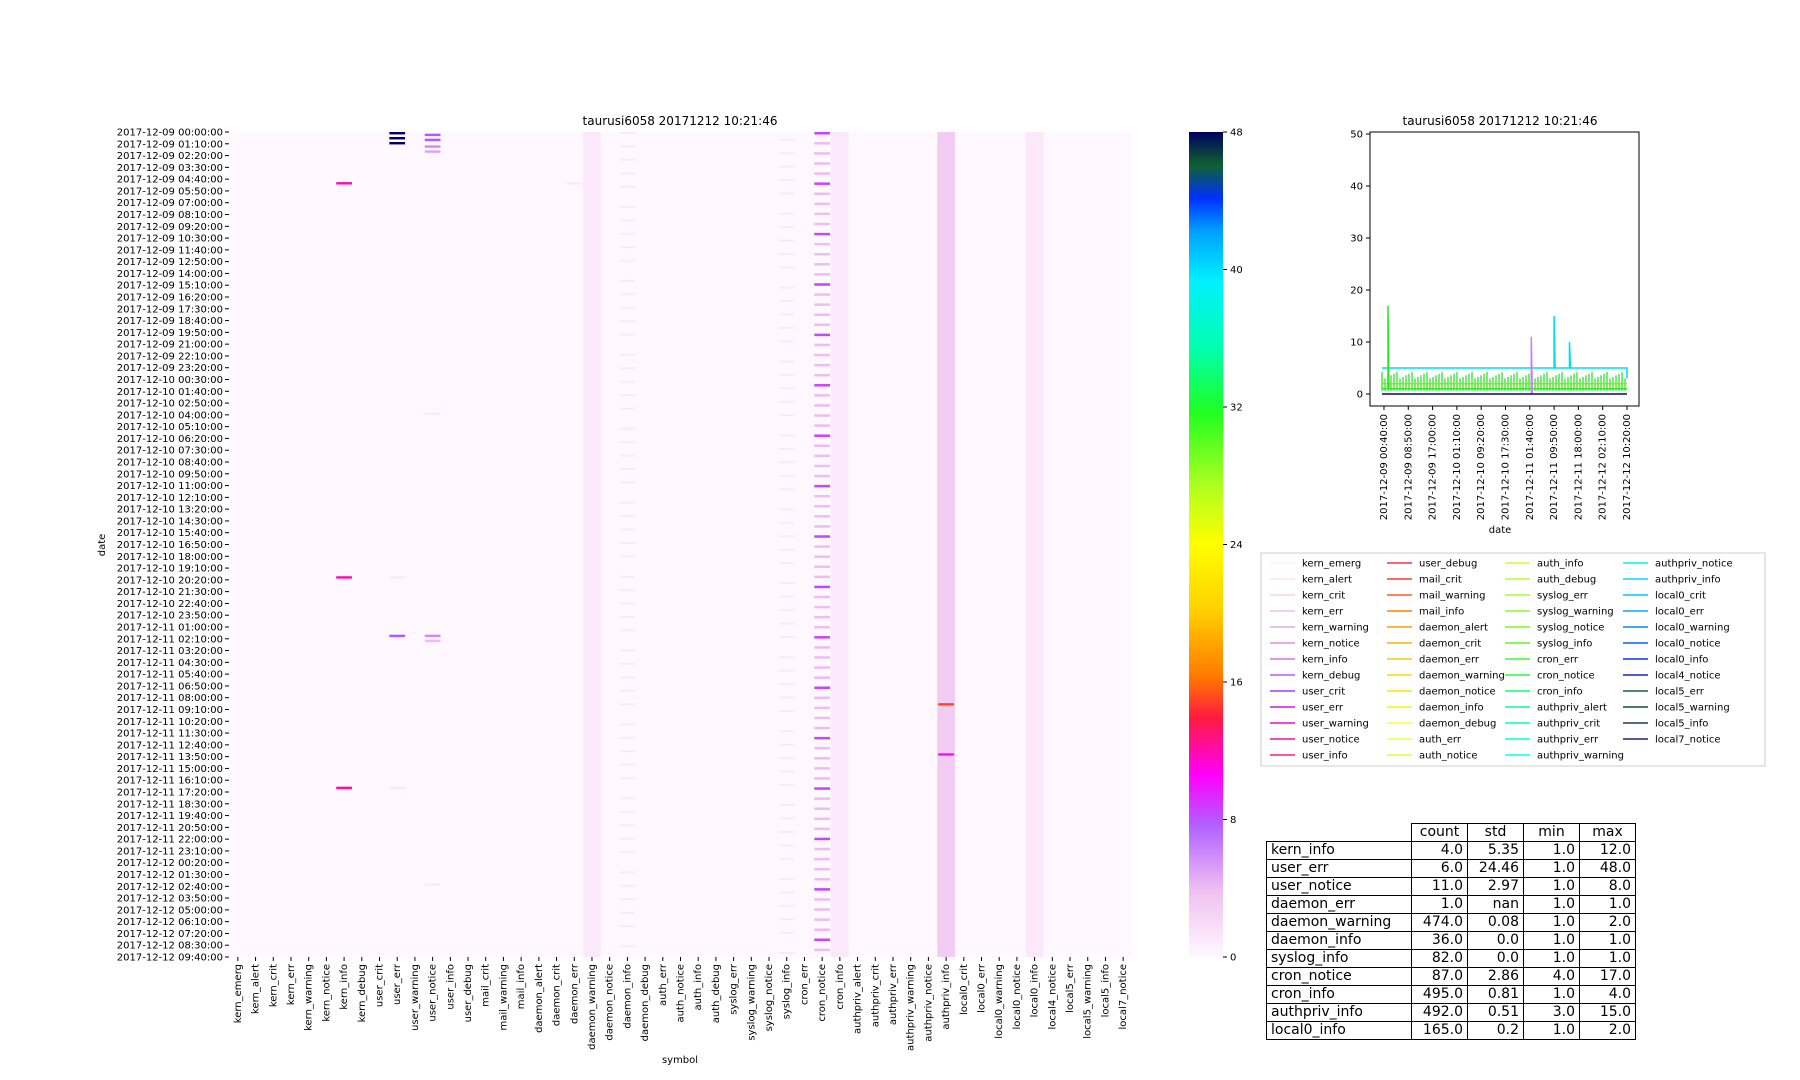 This screenshot has height=1080, width=1800. I want to click on stats-cell-count: 474.0, so click(1439, 922).